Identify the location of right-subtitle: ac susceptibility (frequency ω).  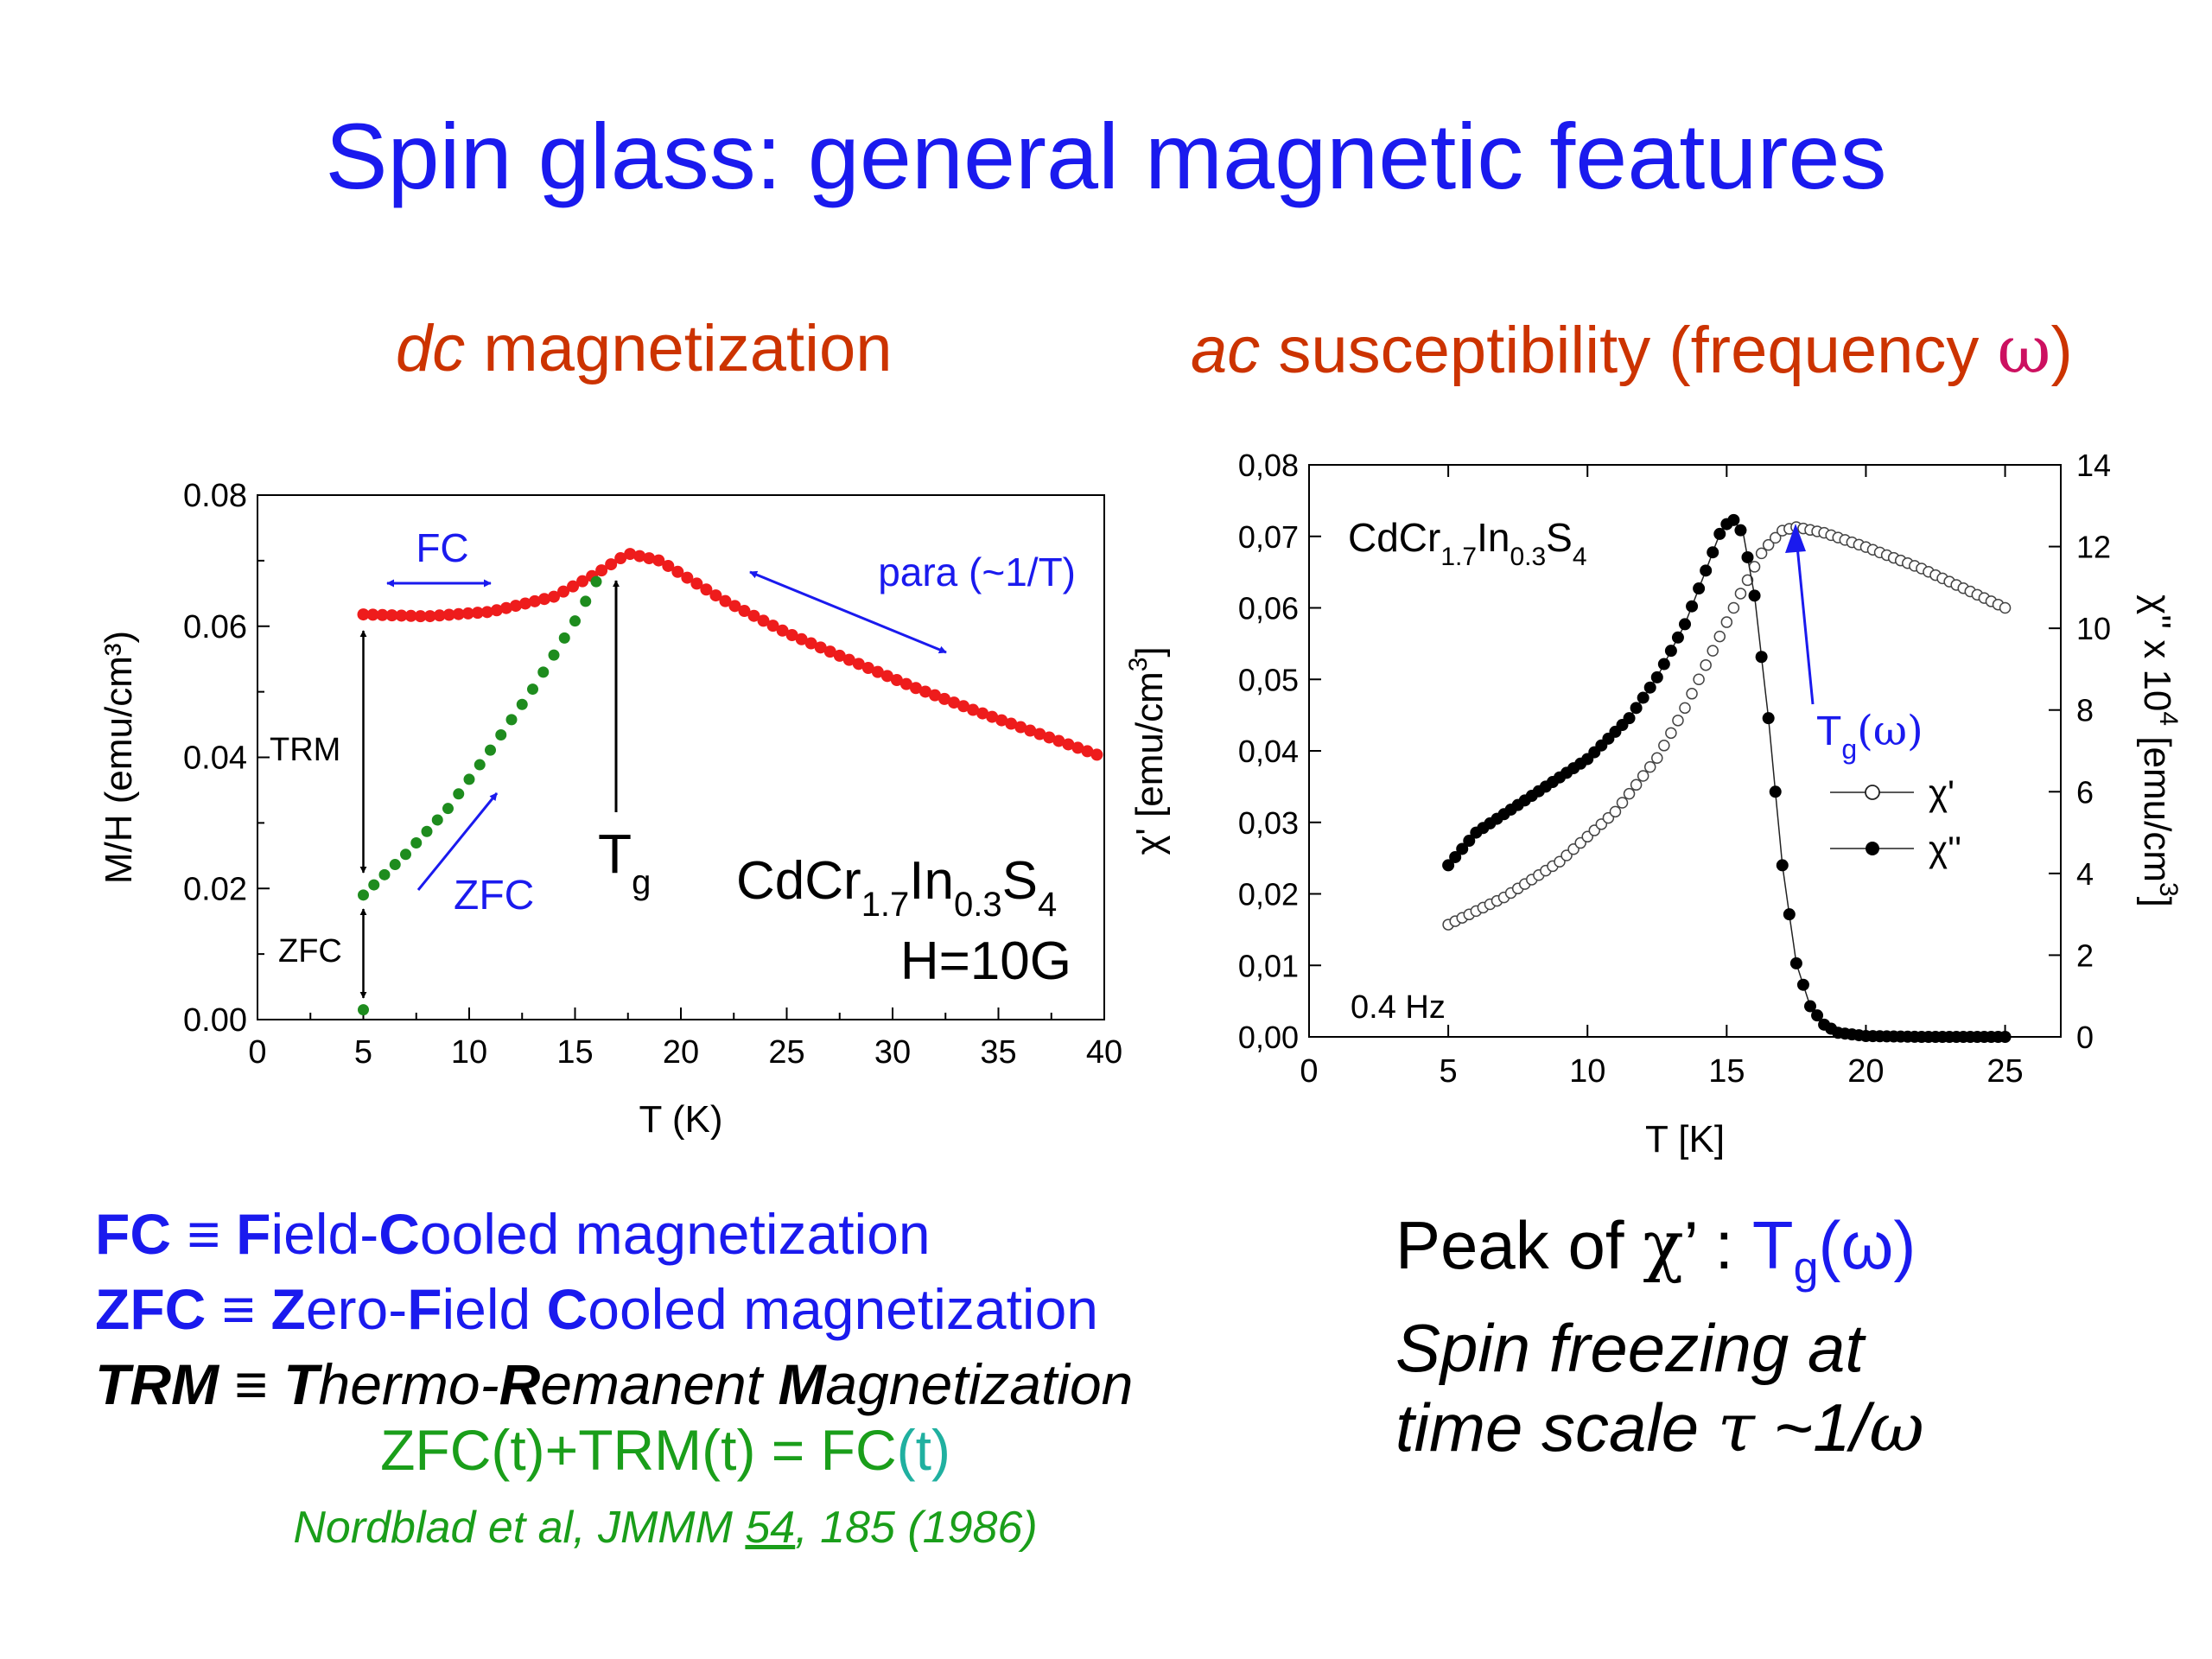
(1632, 349).